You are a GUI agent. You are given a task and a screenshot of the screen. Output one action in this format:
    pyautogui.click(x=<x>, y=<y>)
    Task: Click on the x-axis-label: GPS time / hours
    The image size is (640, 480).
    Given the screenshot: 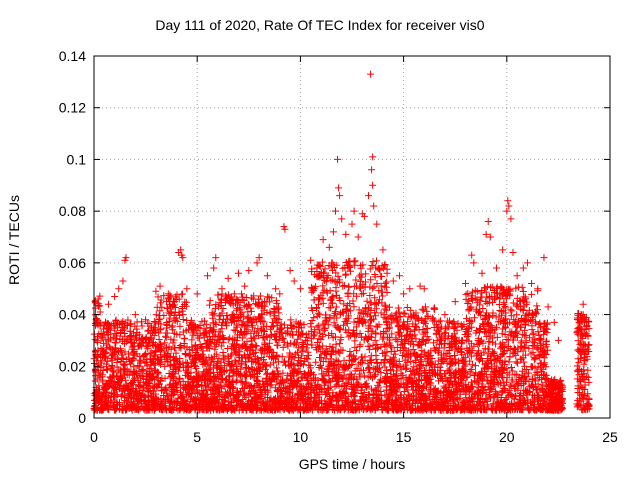 What is the action you would take?
    pyautogui.click(x=352, y=464)
    